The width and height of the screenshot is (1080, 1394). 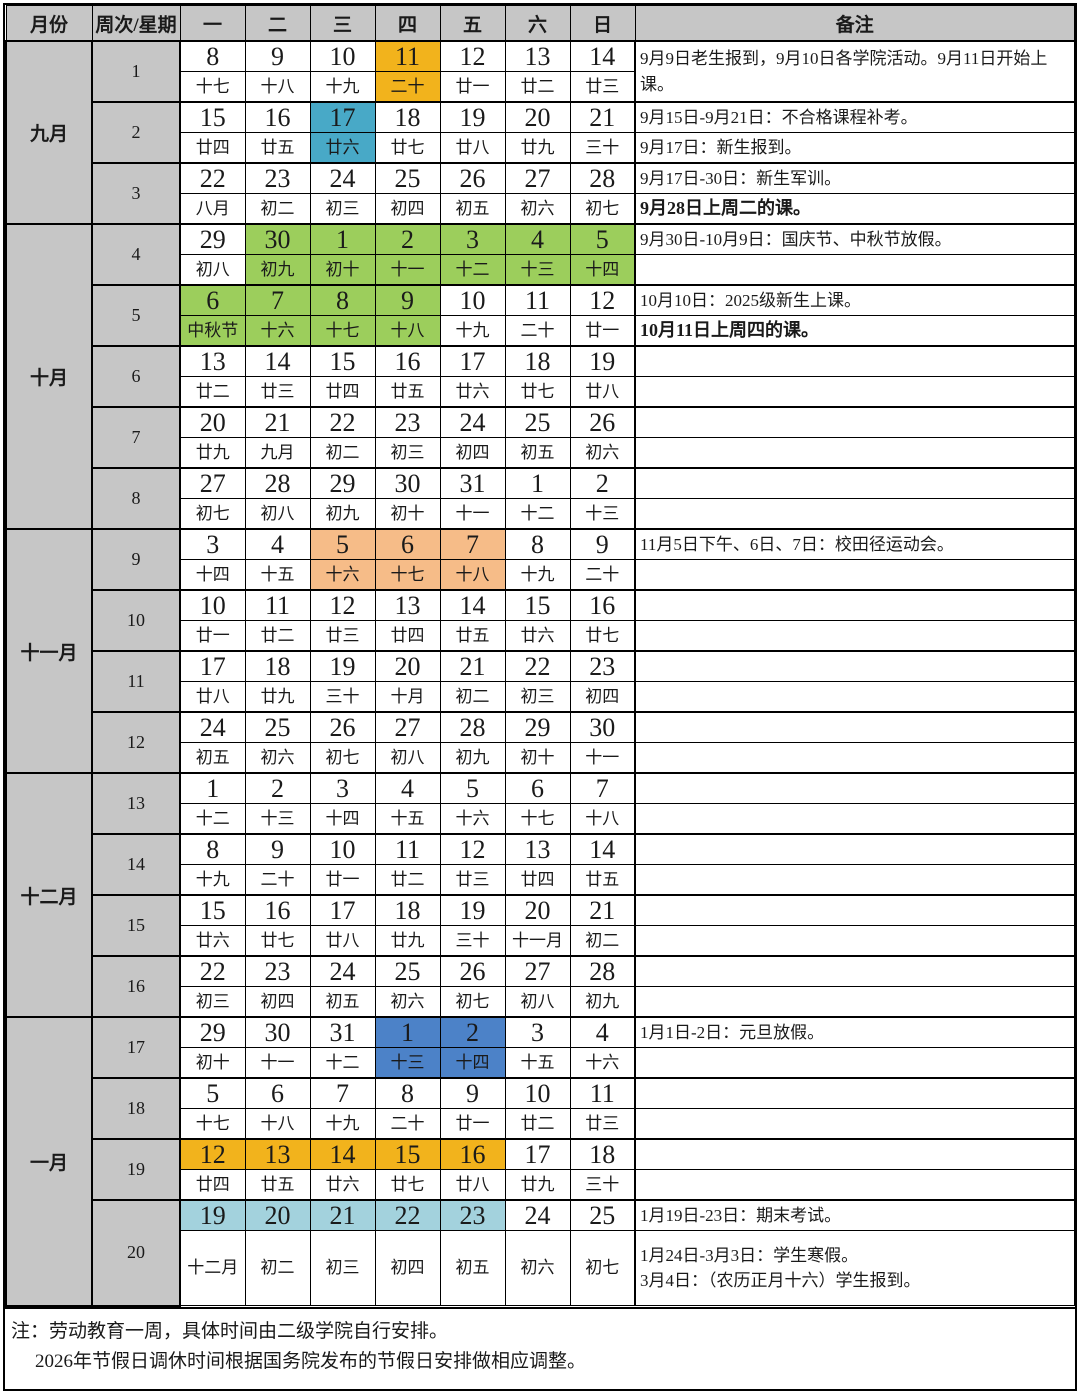 What do you see at coordinates (602, 23) in the screenshot?
I see `col-header-sun: 日` at bounding box center [602, 23].